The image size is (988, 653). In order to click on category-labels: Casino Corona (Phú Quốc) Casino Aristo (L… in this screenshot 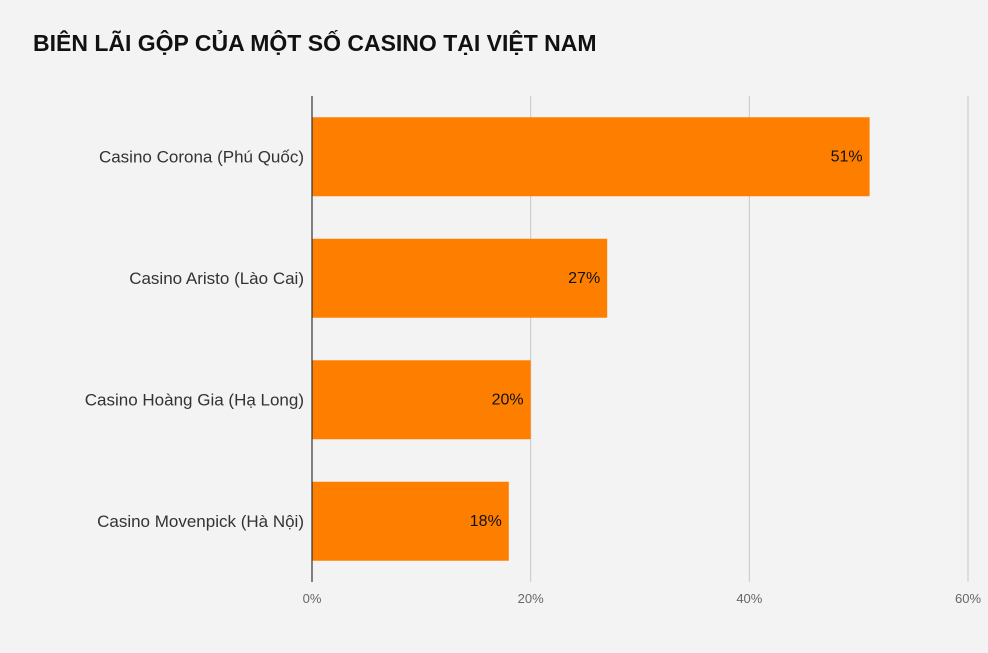, I will do `click(194, 339)`.